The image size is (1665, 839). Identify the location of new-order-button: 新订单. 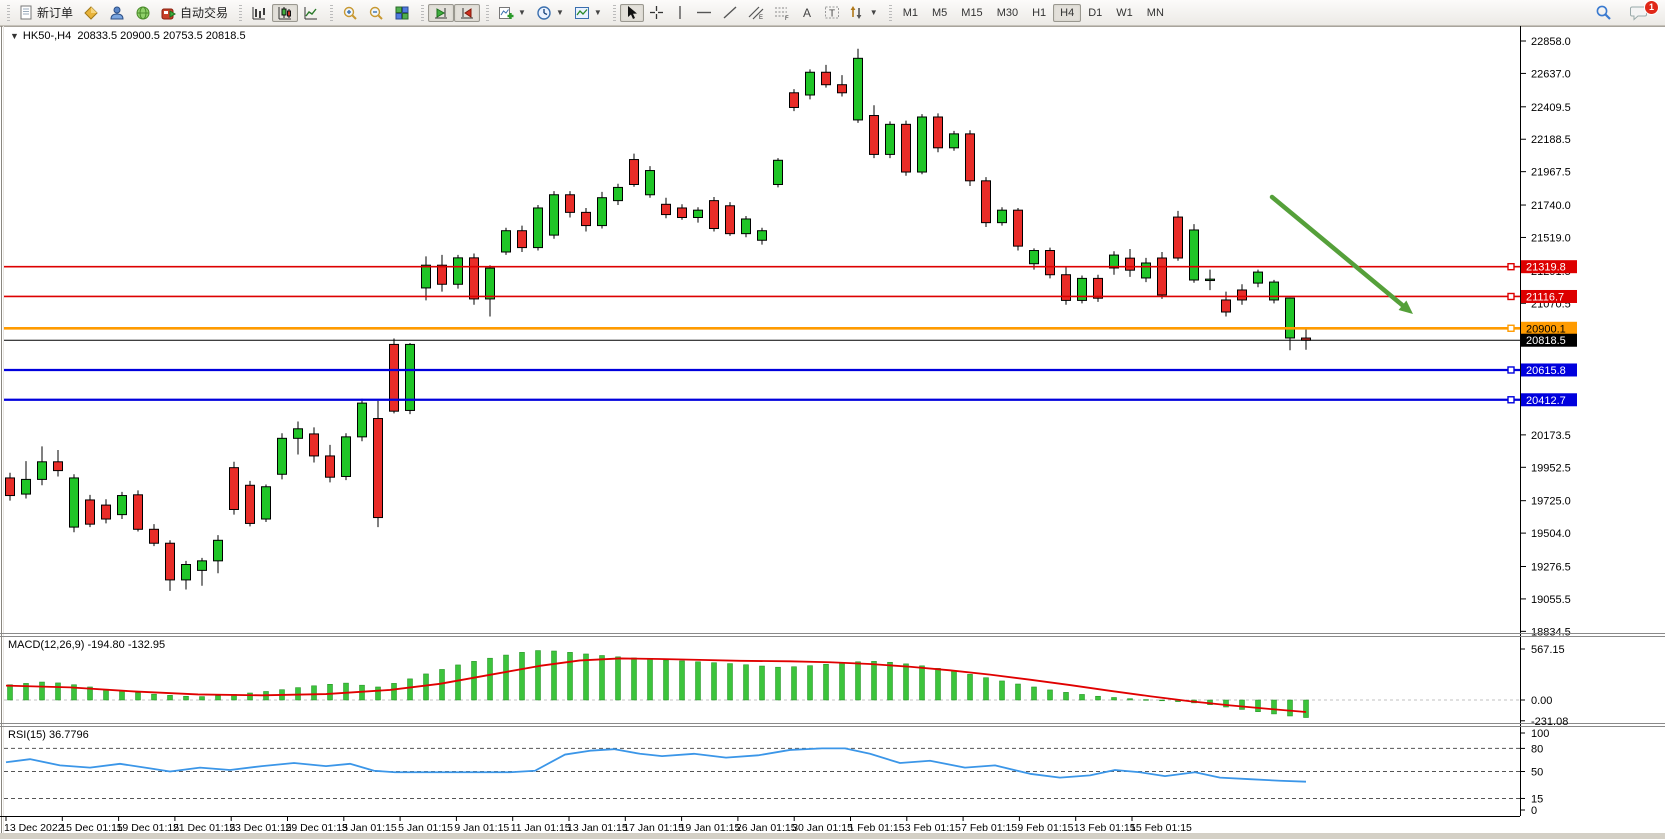
(46, 13).